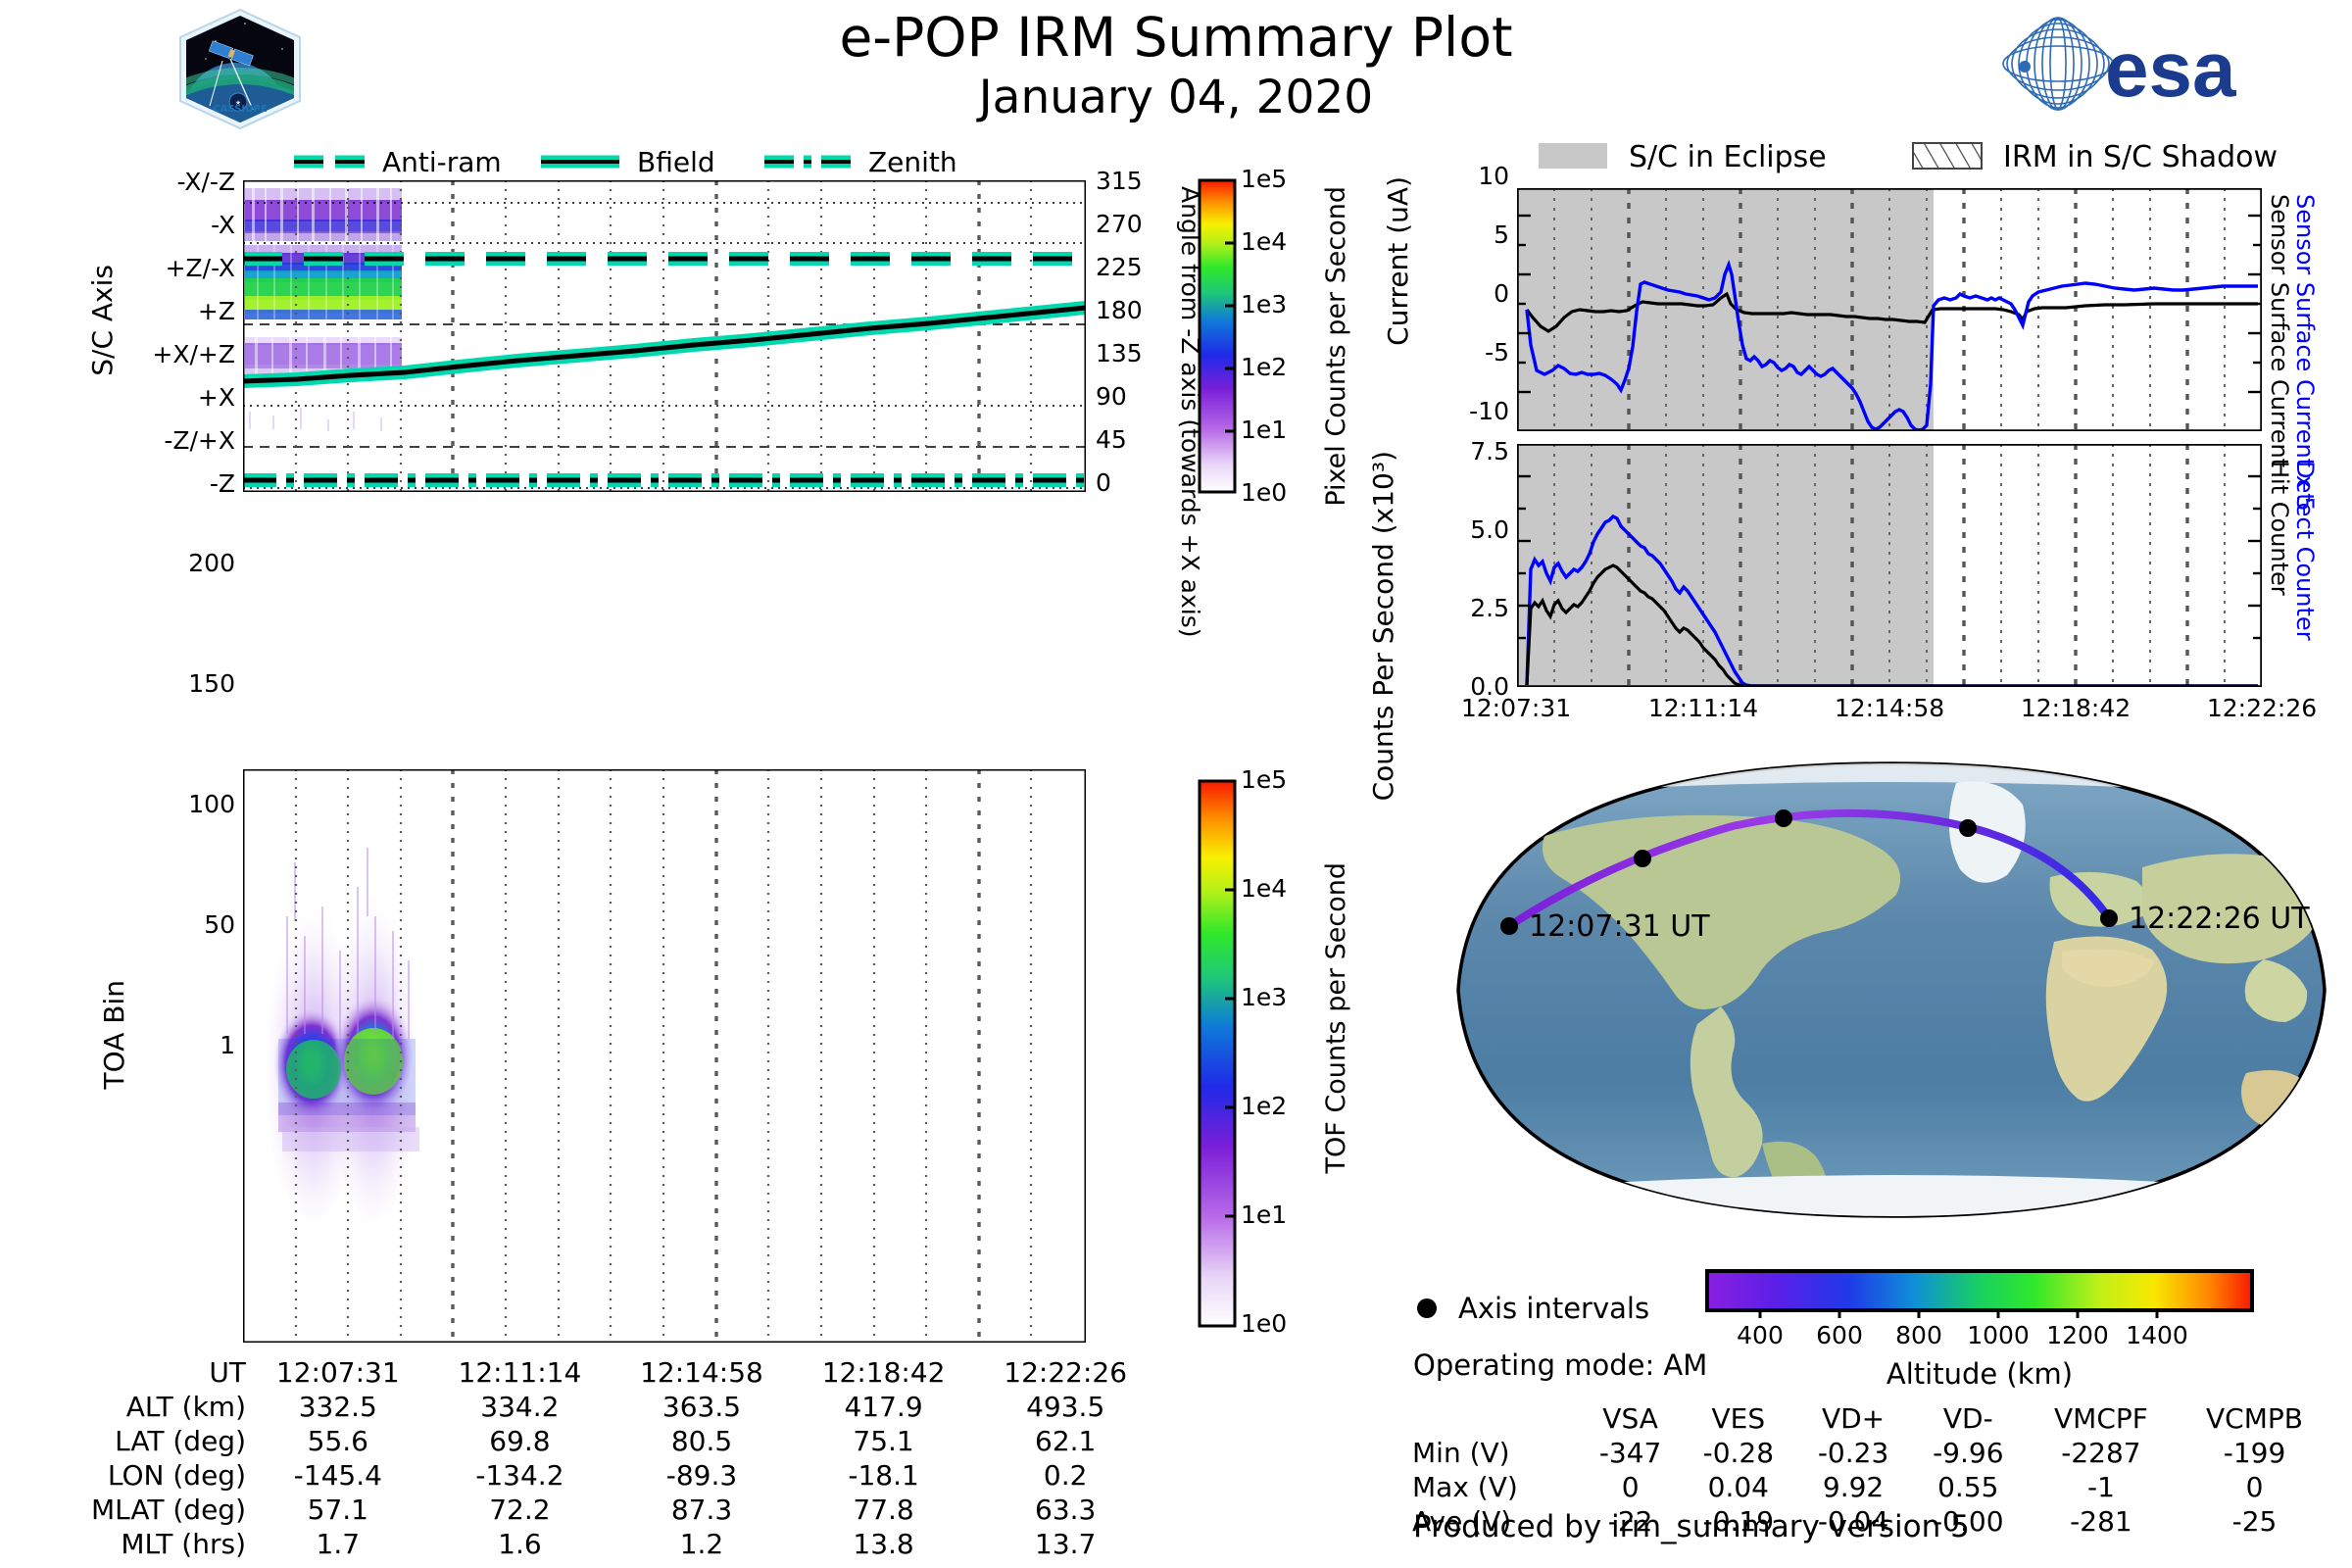 Image resolution: width=2352 pixels, height=1568 pixels. I want to click on current-plot, so click(1889, 309).